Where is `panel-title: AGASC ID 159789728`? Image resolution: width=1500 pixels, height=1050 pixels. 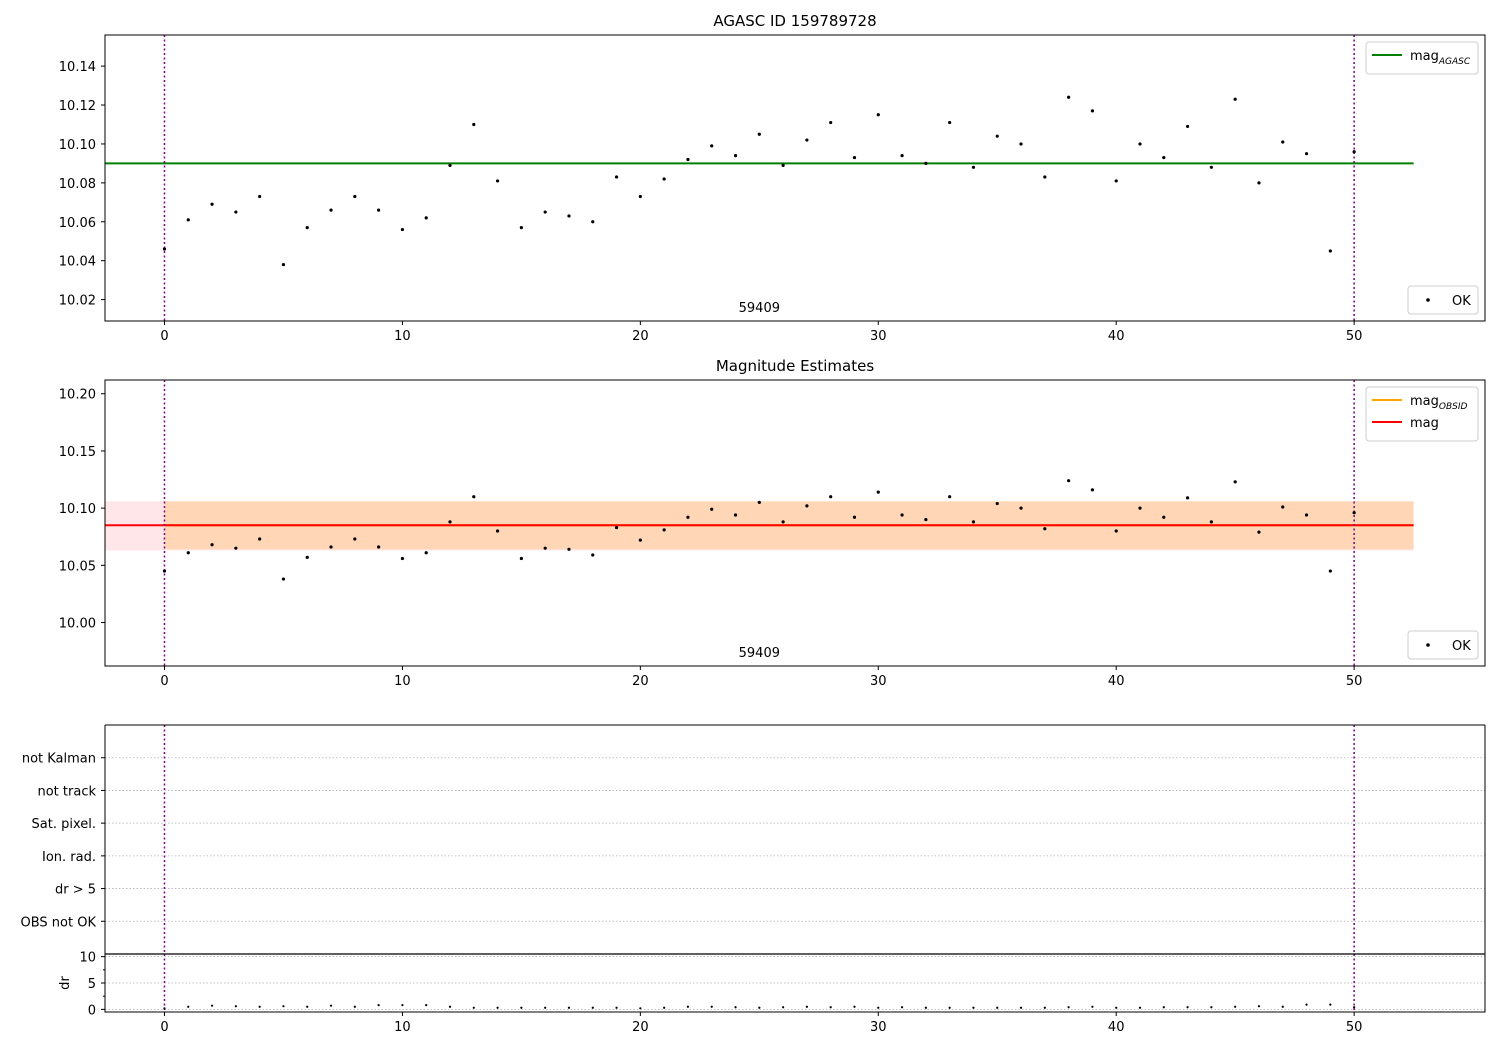 panel-title: AGASC ID 159789728 is located at coordinates (794, 21).